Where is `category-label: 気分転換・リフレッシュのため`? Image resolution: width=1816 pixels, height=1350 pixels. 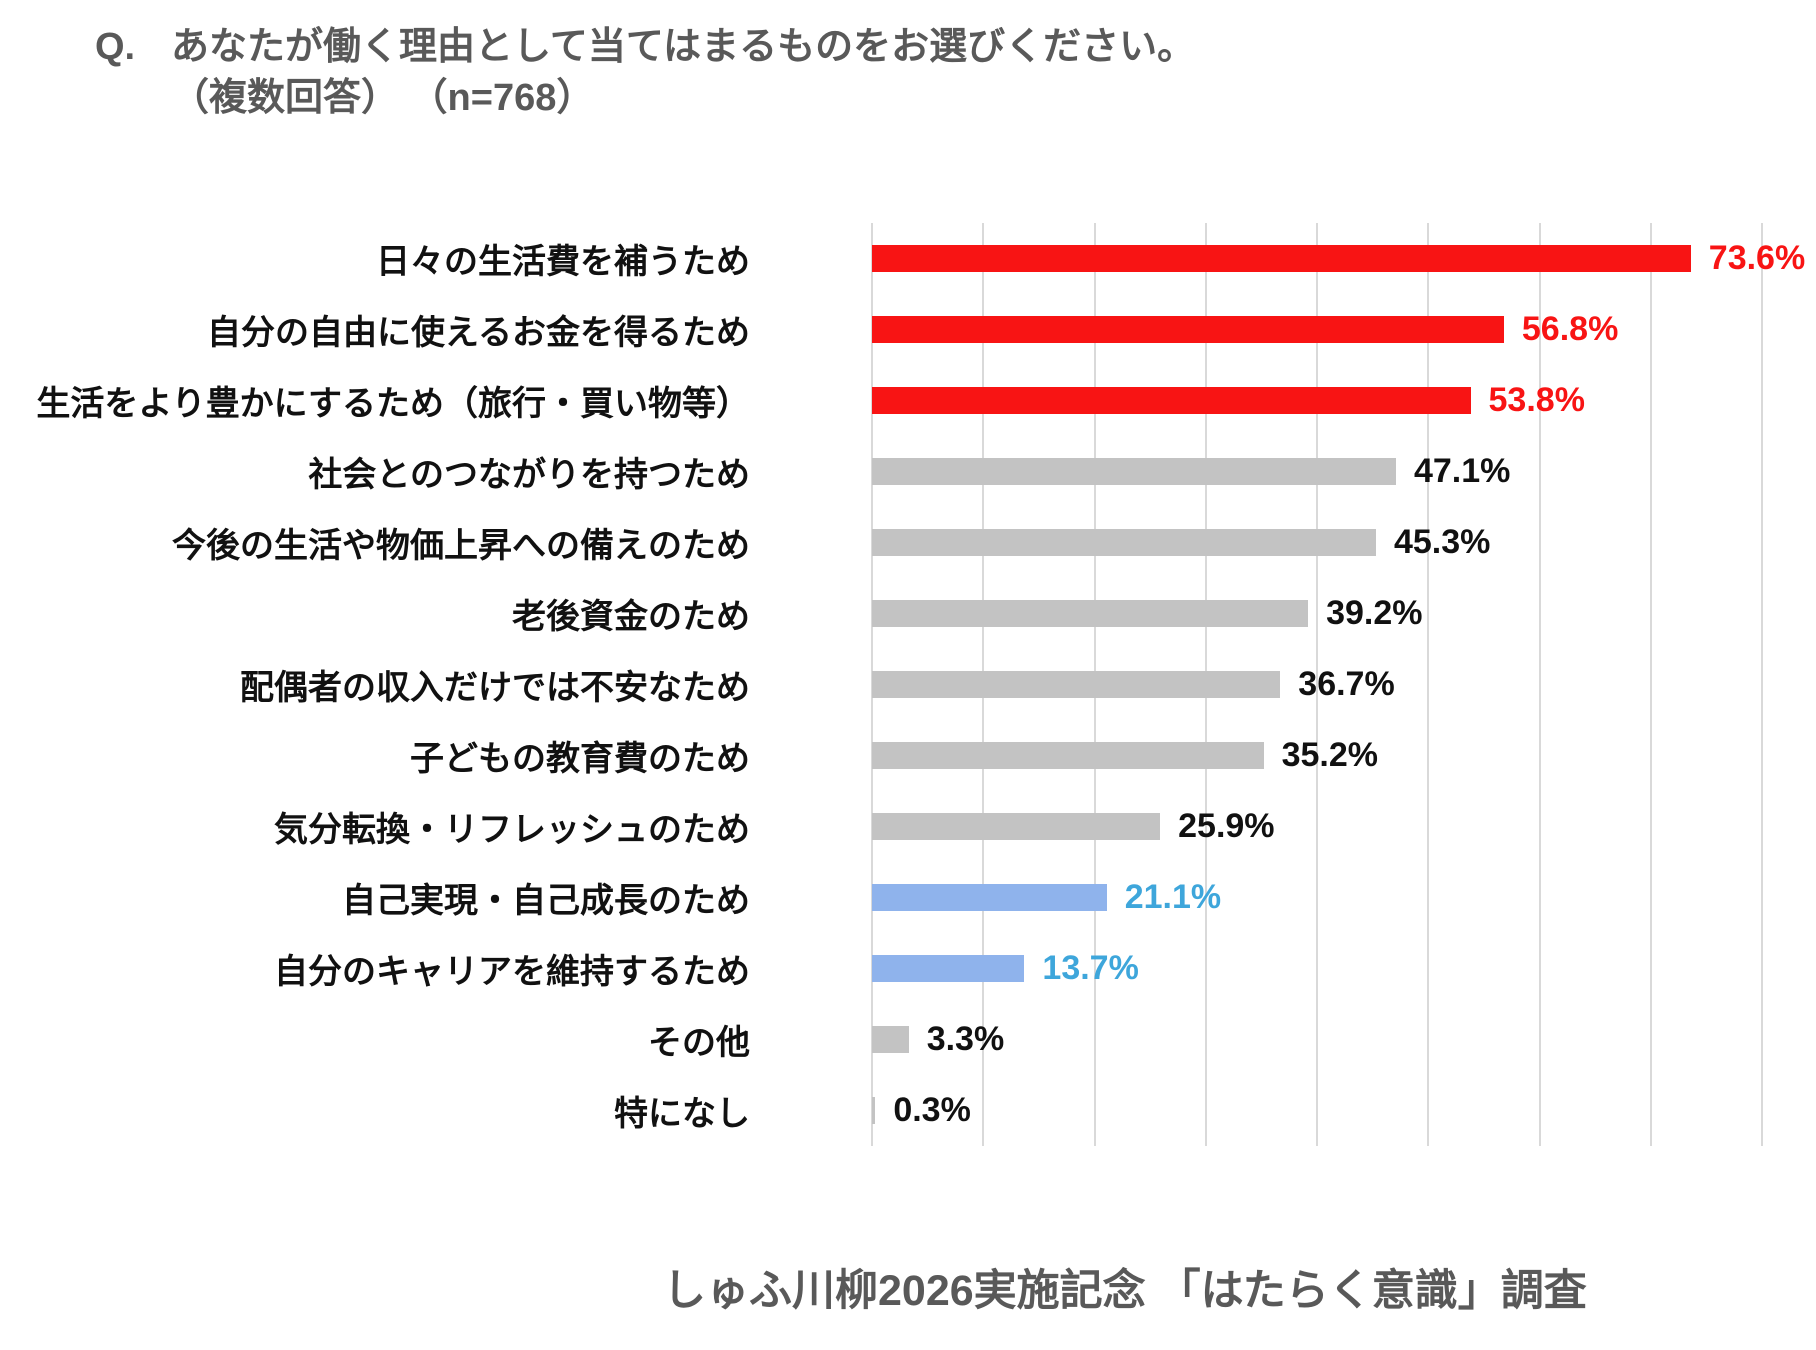
category-label: 気分転換・リフレッシュのため is located at coordinates (512, 830).